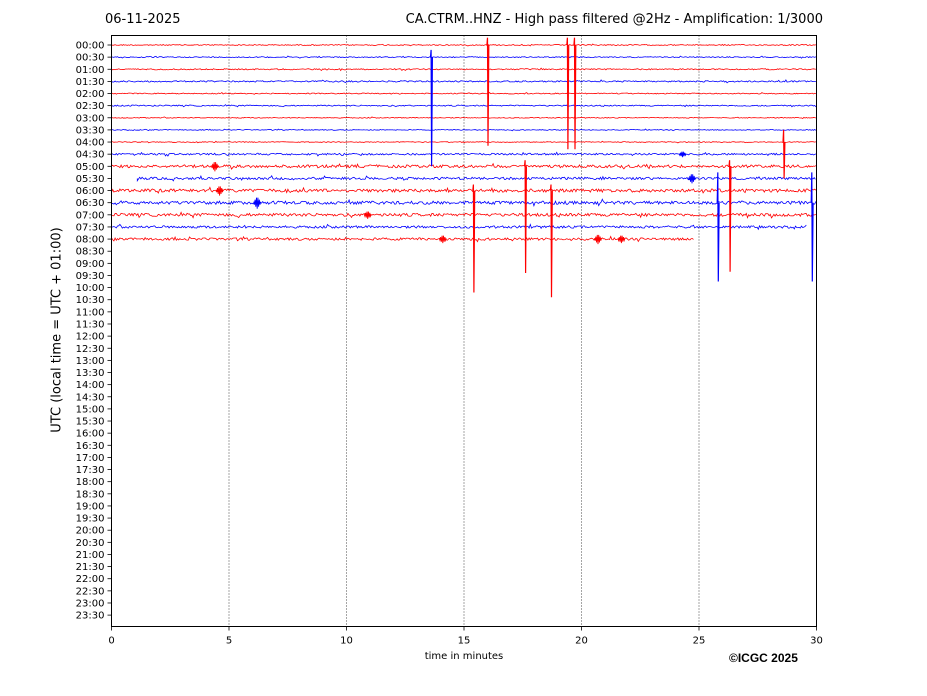  Describe the element at coordinates (90, 470) in the screenshot. I see `y-tick-label: 17:30` at that location.